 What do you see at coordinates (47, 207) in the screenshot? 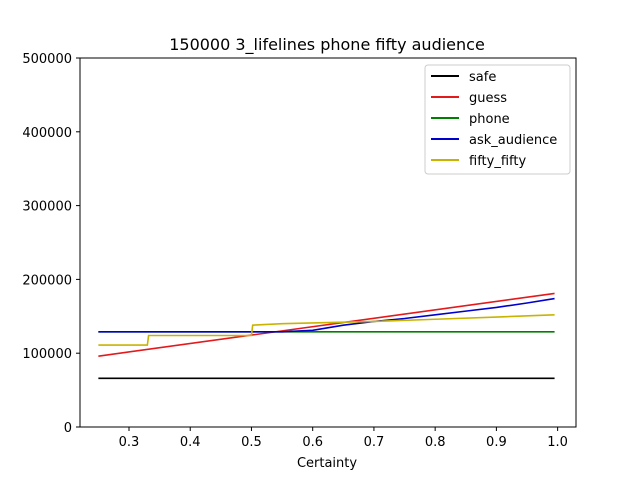
I see `y-tick-label: 300000` at bounding box center [47, 207].